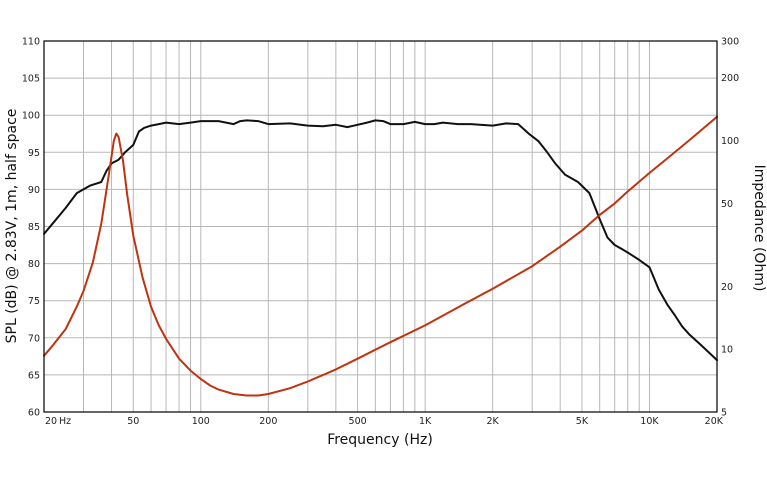 The height and width of the screenshot is (484, 767). What do you see at coordinates (12, 226) in the screenshot?
I see `y-axis-title: SPL (dB) @ 2.83V, 1m, half space` at bounding box center [12, 226].